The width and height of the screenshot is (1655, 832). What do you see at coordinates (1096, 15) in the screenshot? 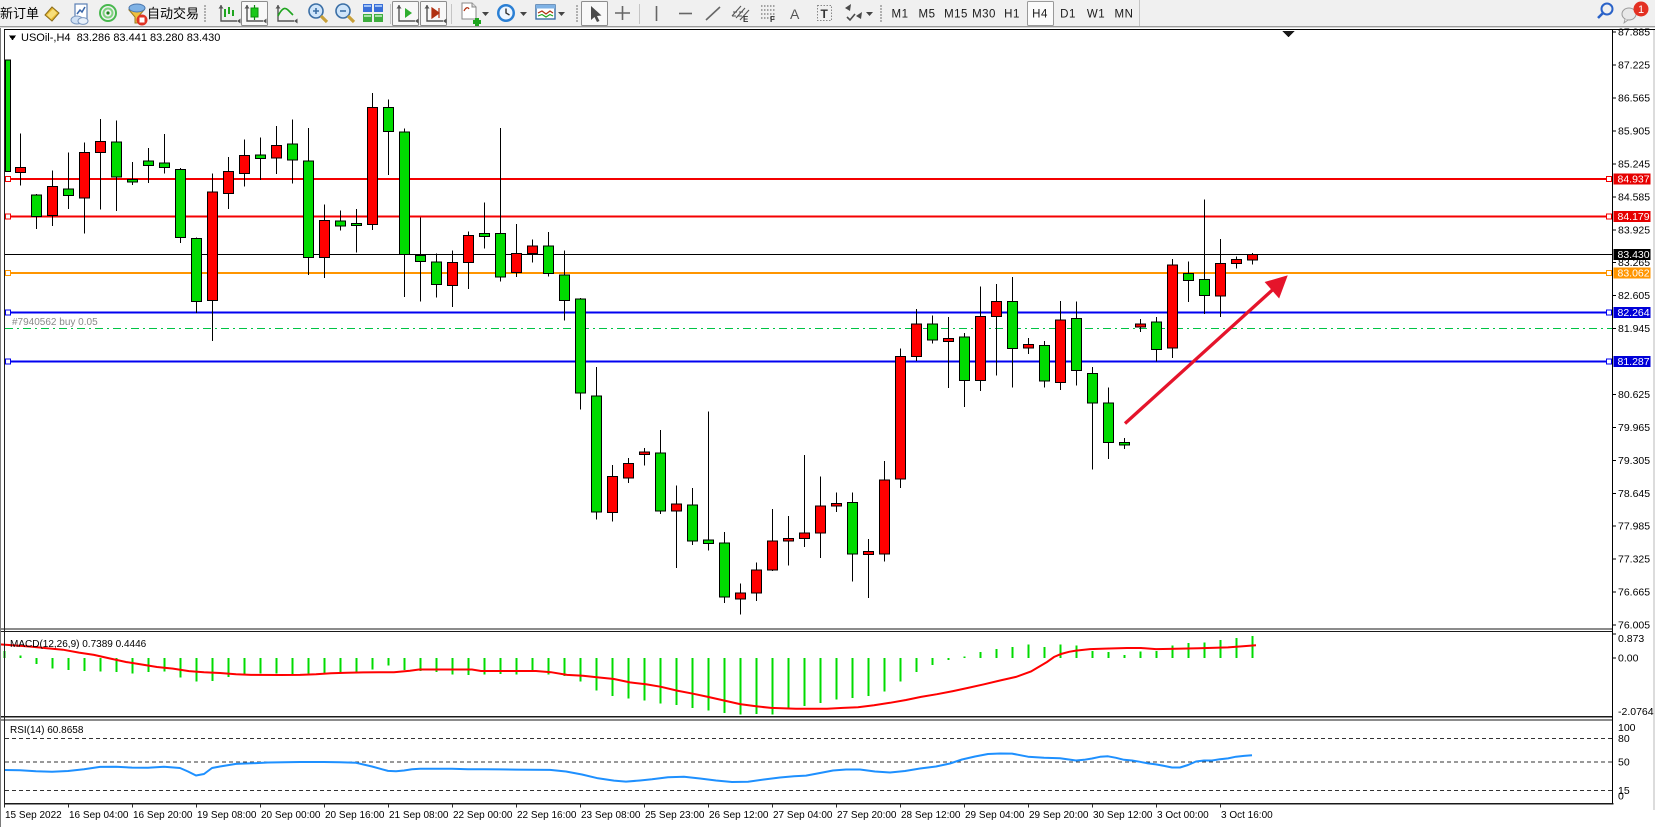
I see `svg-text: W1` at bounding box center [1096, 15].